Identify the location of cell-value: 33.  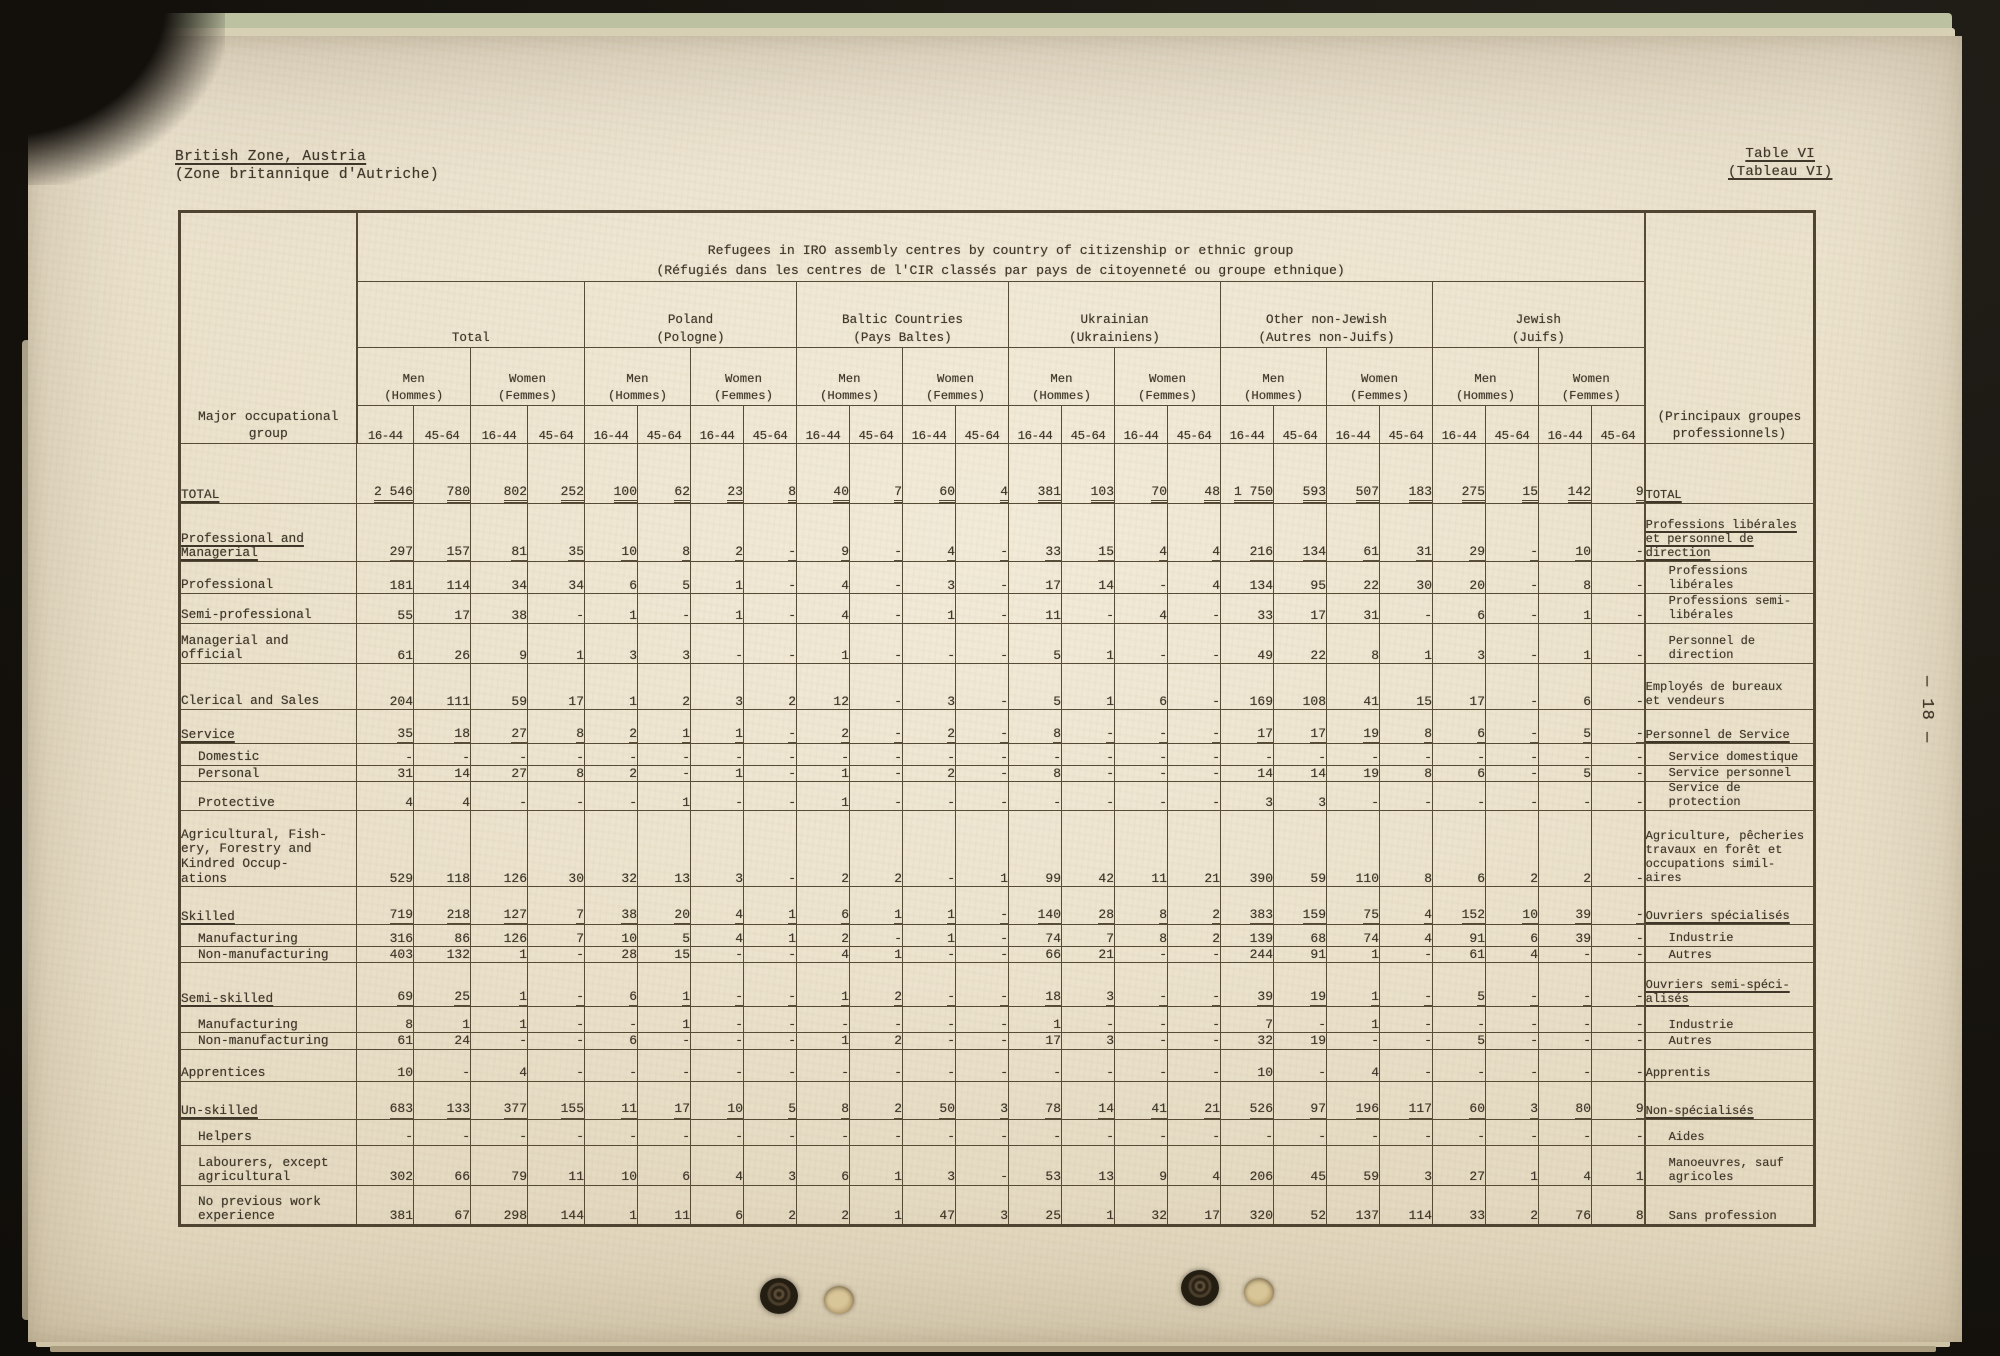
(1477, 1216).